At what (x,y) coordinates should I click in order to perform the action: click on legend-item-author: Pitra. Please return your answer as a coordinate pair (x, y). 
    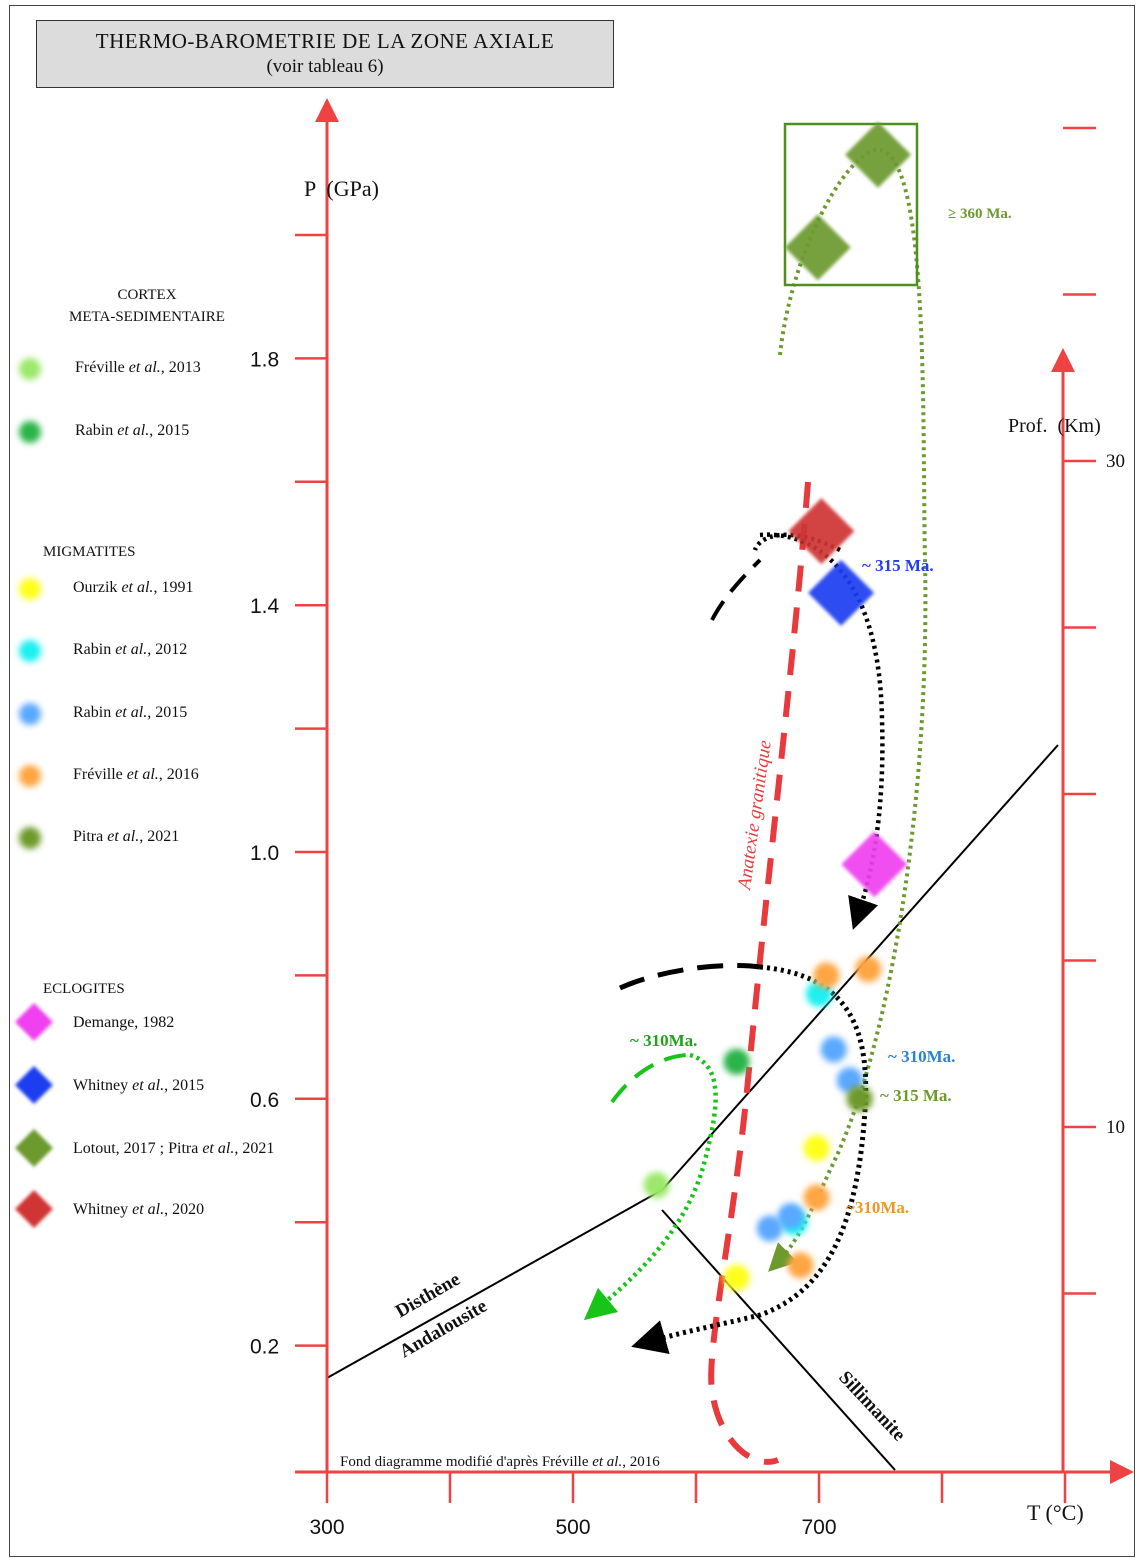
    Looking at the image, I should click on (90, 836).